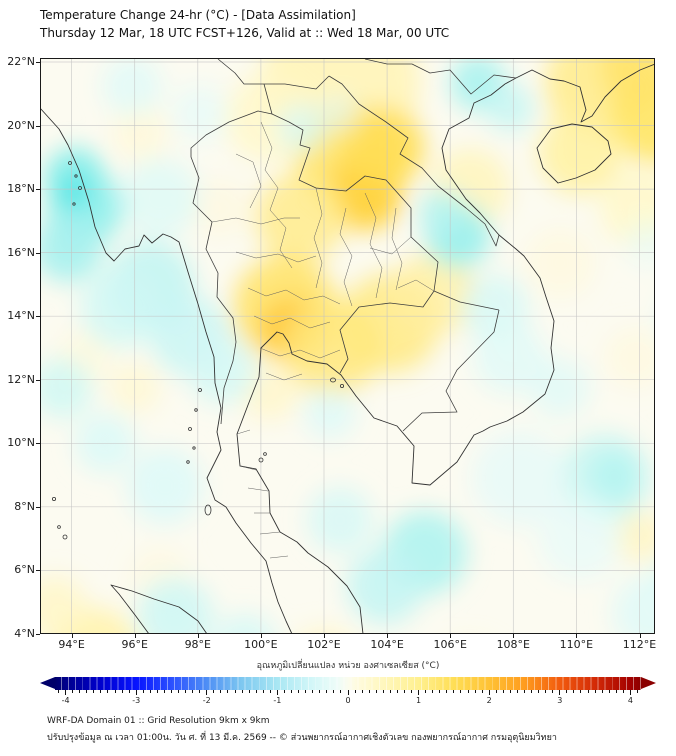 This screenshot has width=676, height=756. What do you see at coordinates (639, 644) in the screenshot?
I see `lon-tick-label: 112°E` at bounding box center [639, 644].